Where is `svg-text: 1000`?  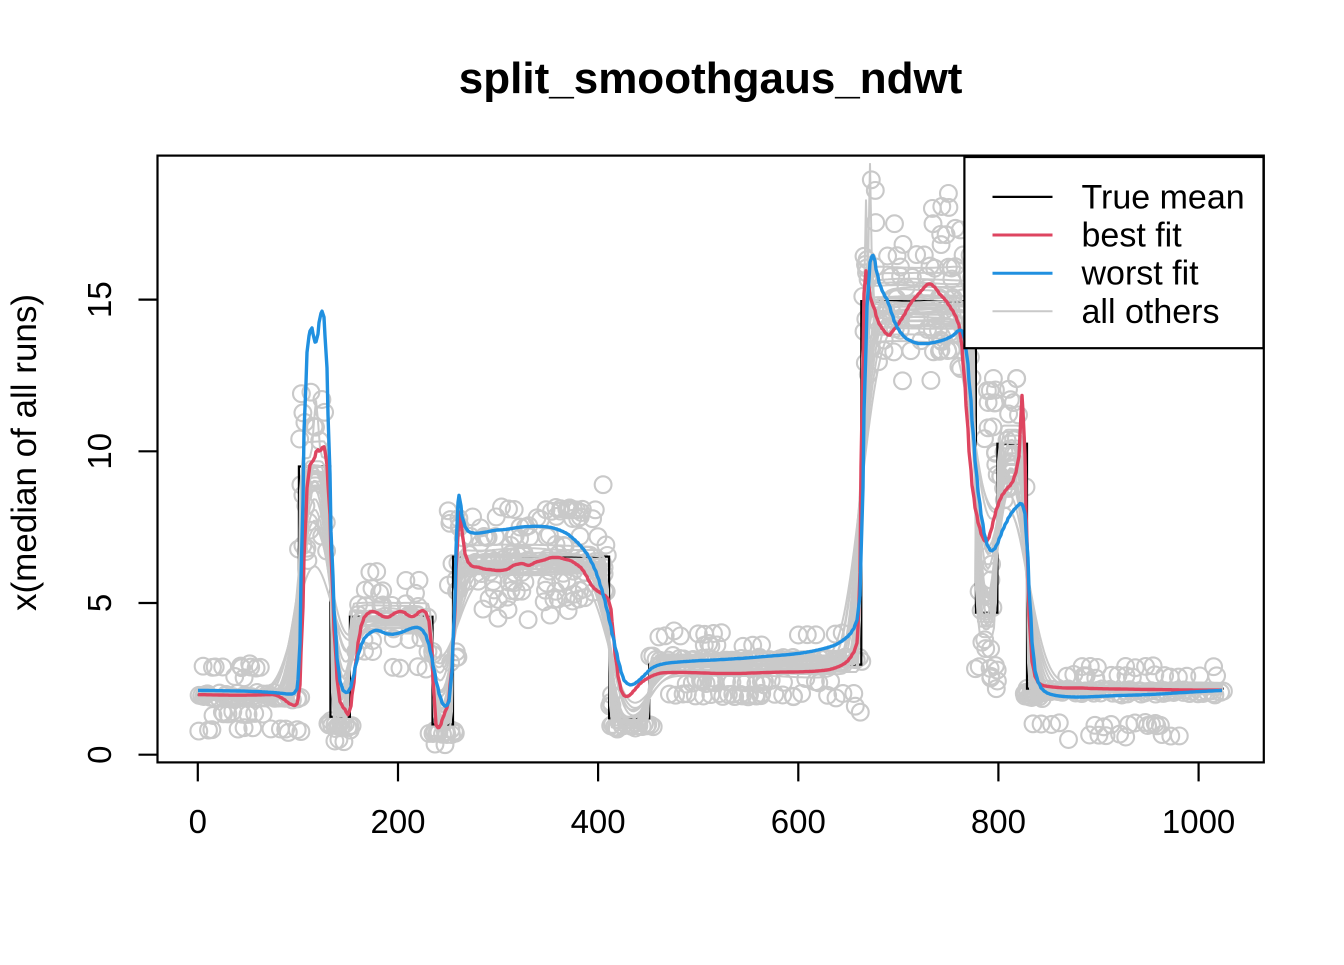 svg-text: 1000 is located at coordinates (1198, 821).